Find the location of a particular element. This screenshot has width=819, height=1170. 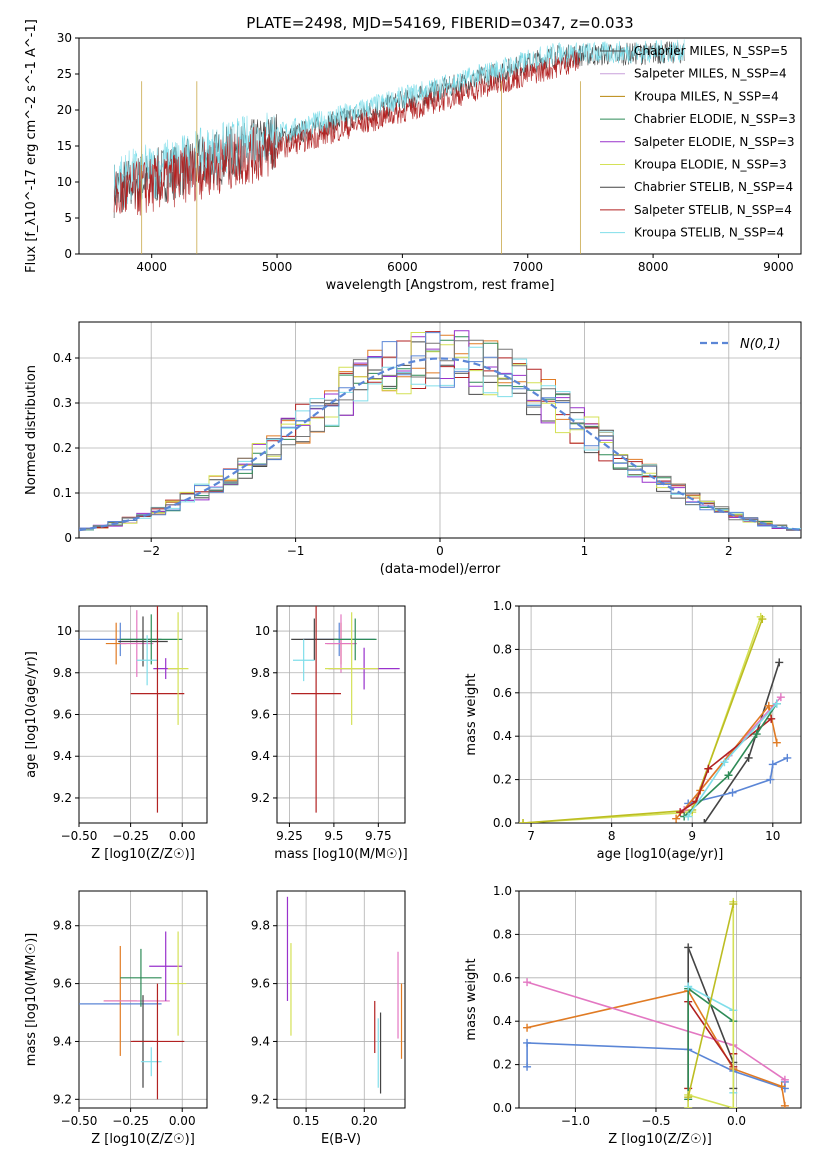

x-tick-label: 0.15 is located at coordinates (306, 1121).